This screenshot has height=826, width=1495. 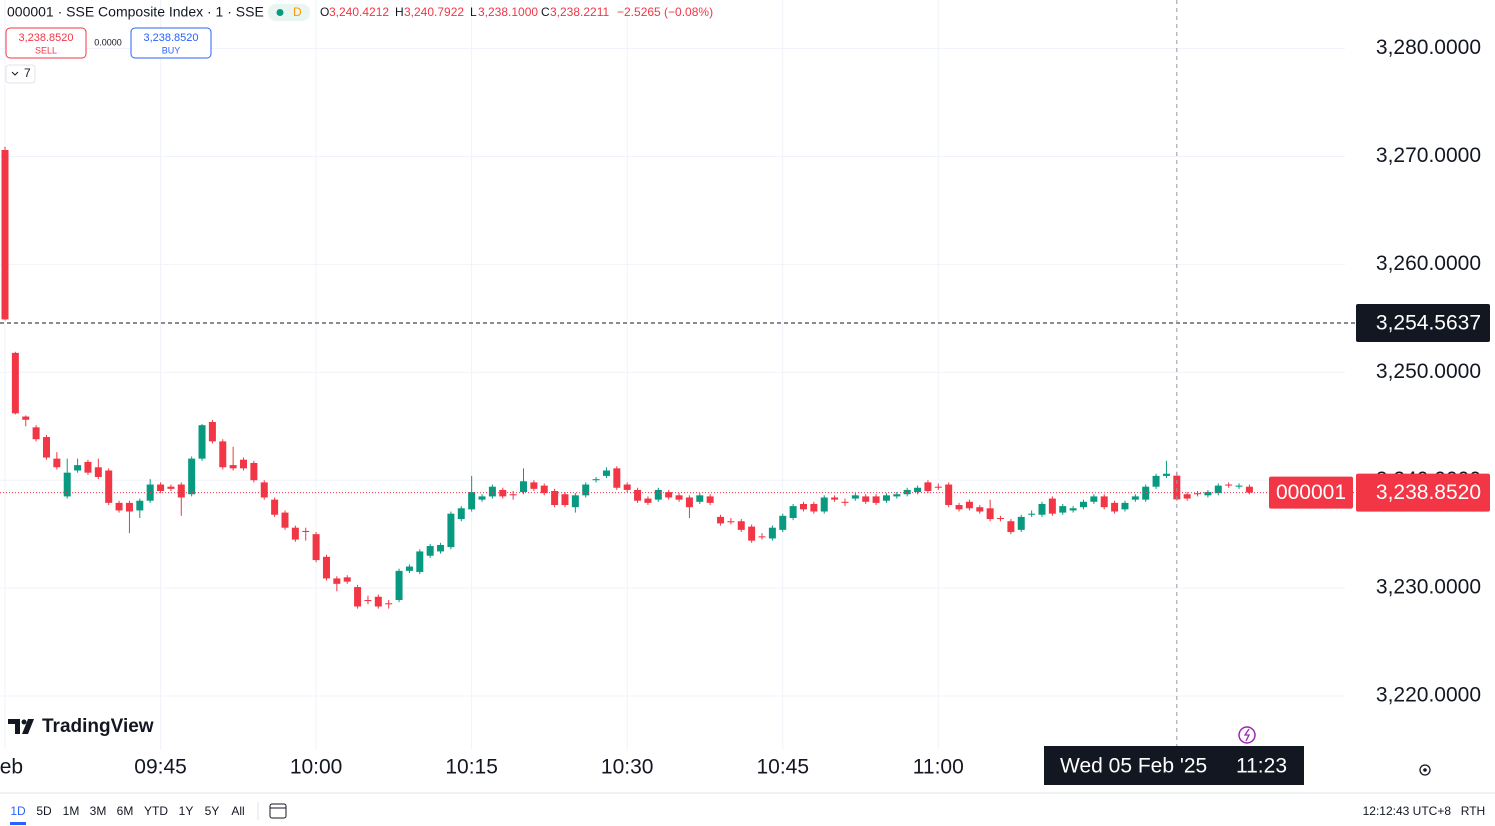 What do you see at coordinates (473, 12) in the screenshot?
I see `ohlc-key: L` at bounding box center [473, 12].